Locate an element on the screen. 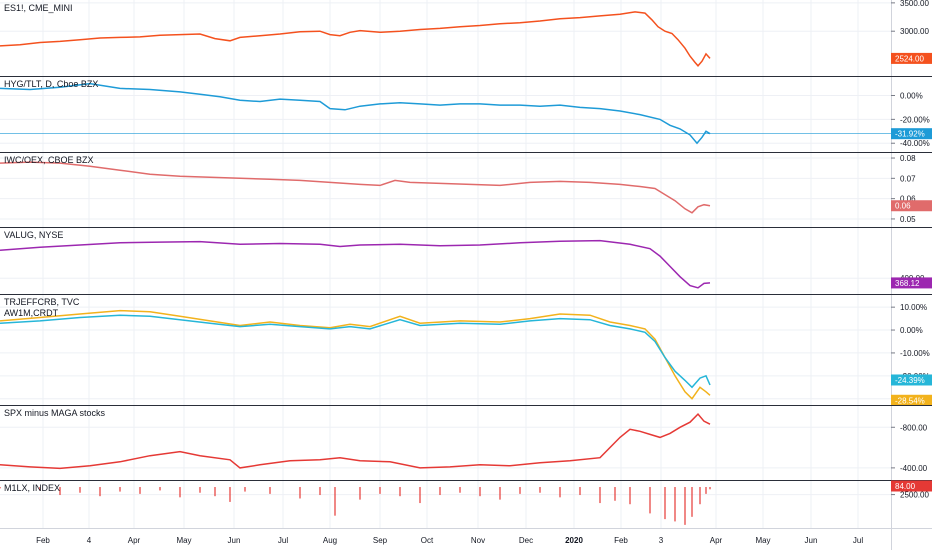  y-tick-label-spx-0: -800.00 is located at coordinates (914, 427).